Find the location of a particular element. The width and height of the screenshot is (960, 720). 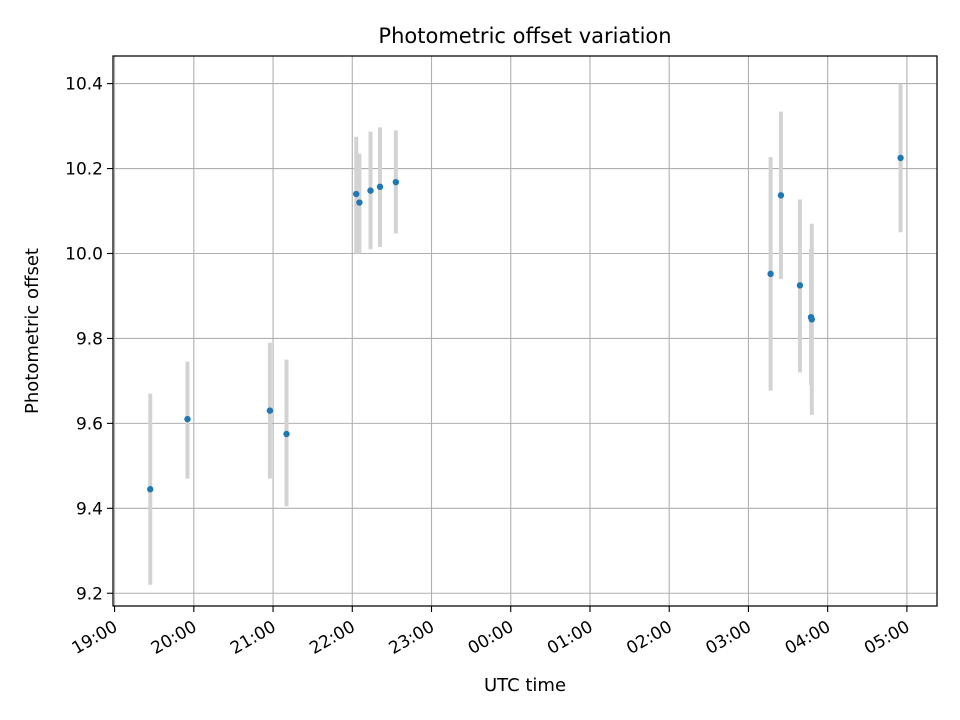

y-tick-label: 9.6 is located at coordinates (89, 424).